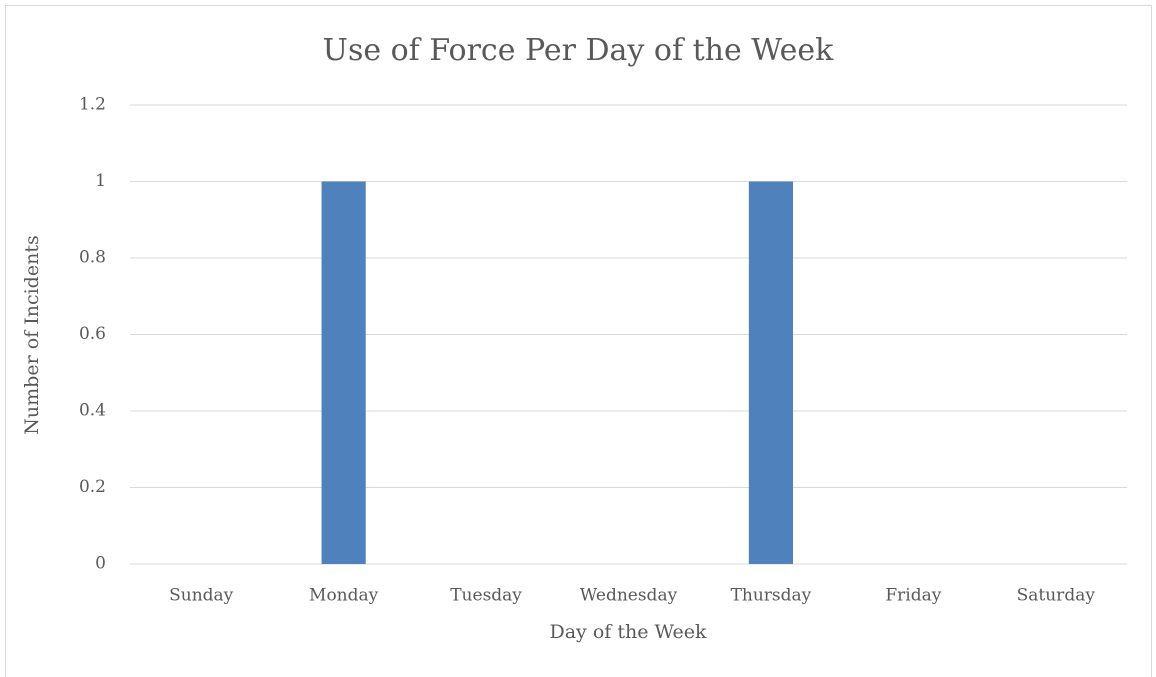 The image size is (1156, 677). Describe the element at coordinates (486, 596) in the screenshot. I see `x-tick-label: Tuesday` at that location.